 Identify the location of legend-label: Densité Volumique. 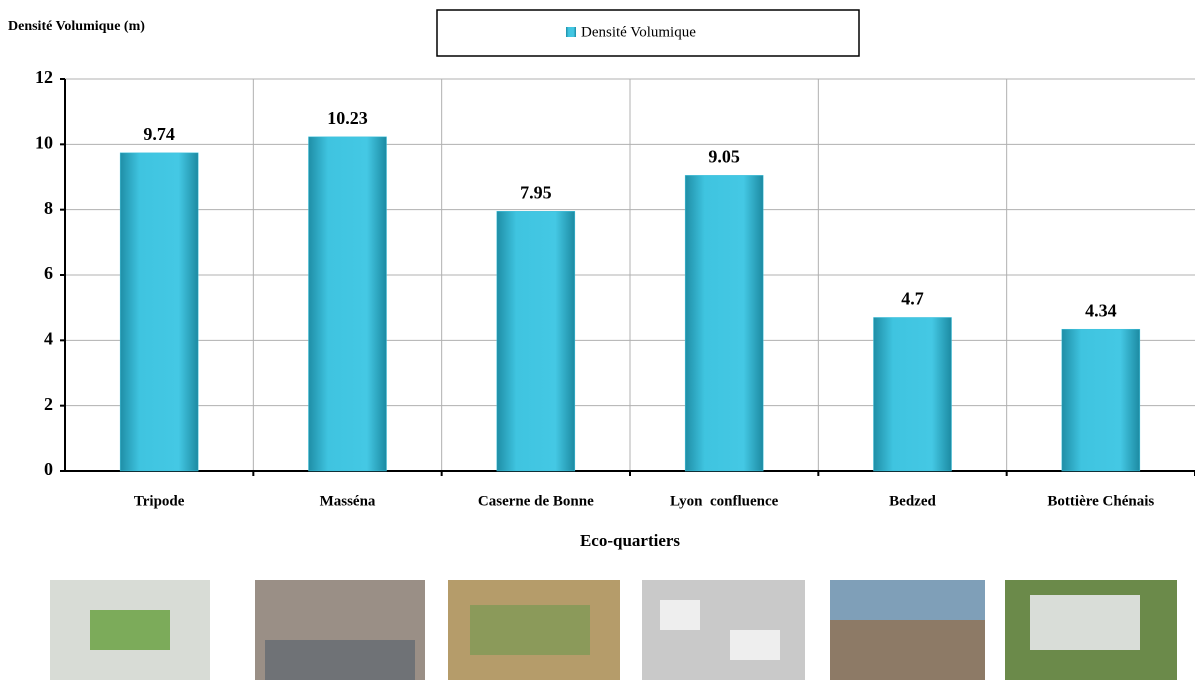
(638, 32).